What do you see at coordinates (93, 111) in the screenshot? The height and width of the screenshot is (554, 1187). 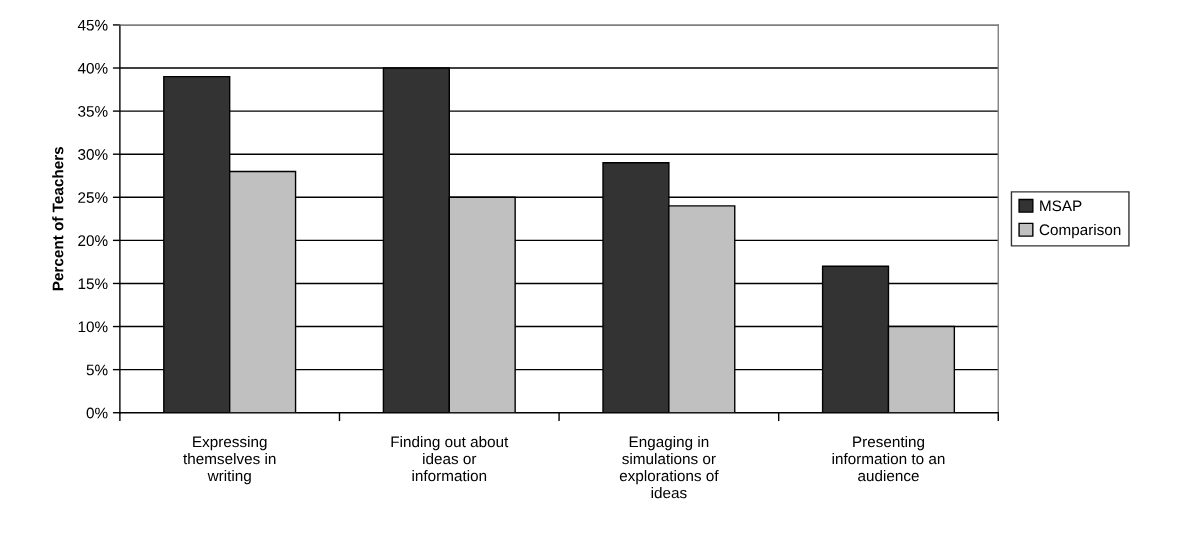 I see `y-tick-label: 35%` at bounding box center [93, 111].